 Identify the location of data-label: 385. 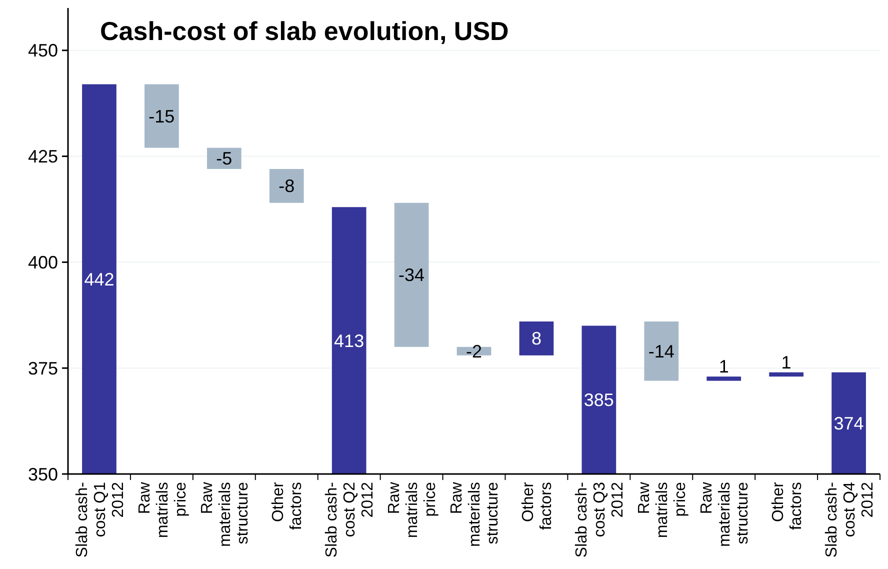
(599, 400).